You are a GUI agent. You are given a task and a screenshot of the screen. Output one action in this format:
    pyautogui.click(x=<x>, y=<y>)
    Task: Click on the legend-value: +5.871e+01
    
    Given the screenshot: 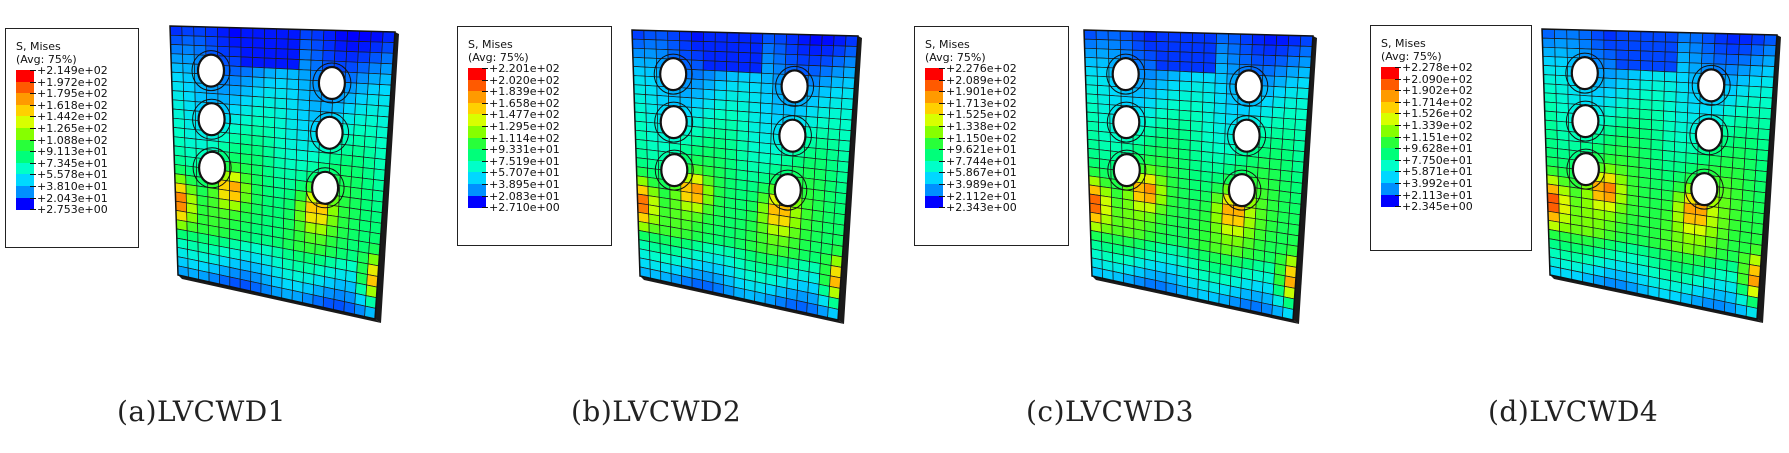 What is the action you would take?
    pyautogui.click(x=1437, y=172)
    